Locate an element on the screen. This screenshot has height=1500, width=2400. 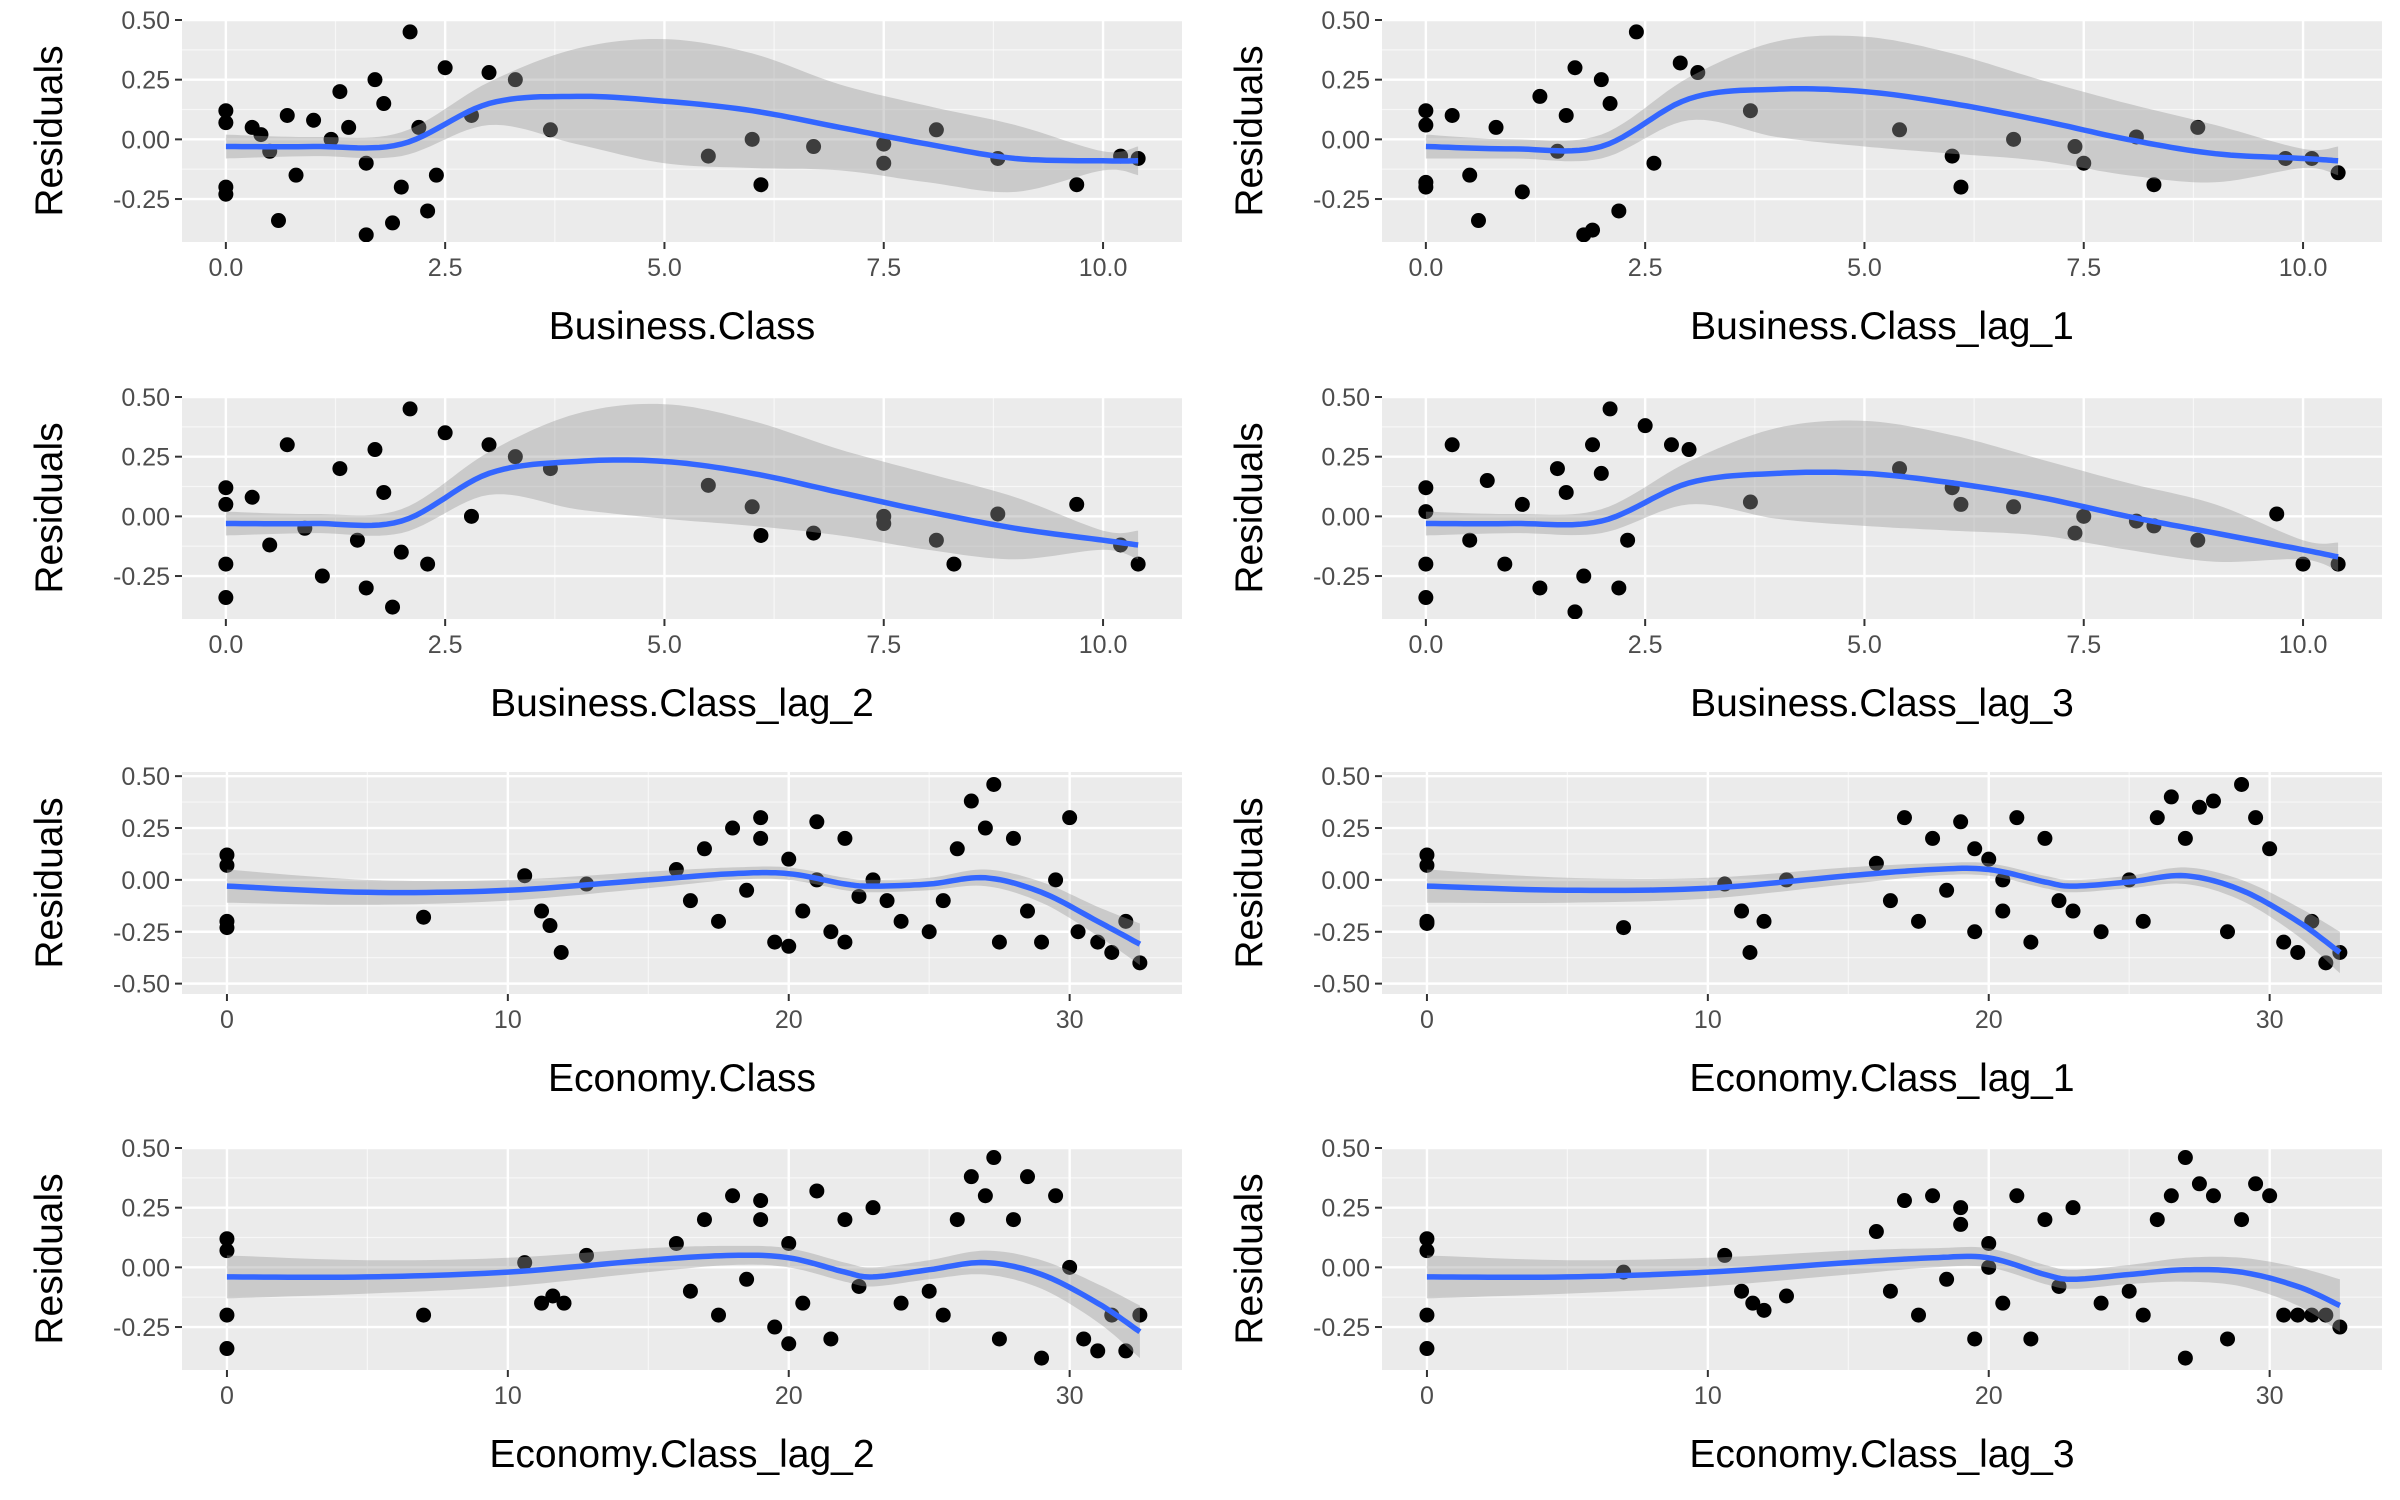
x-tick-label: 0.0 is located at coordinates (1425, 268).